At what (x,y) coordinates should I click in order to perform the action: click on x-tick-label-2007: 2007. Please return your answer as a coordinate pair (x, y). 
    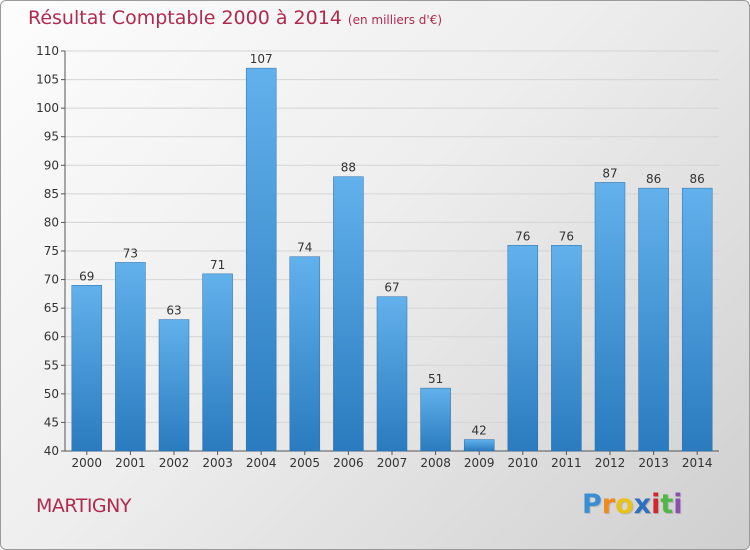
    Looking at the image, I should click on (392, 463).